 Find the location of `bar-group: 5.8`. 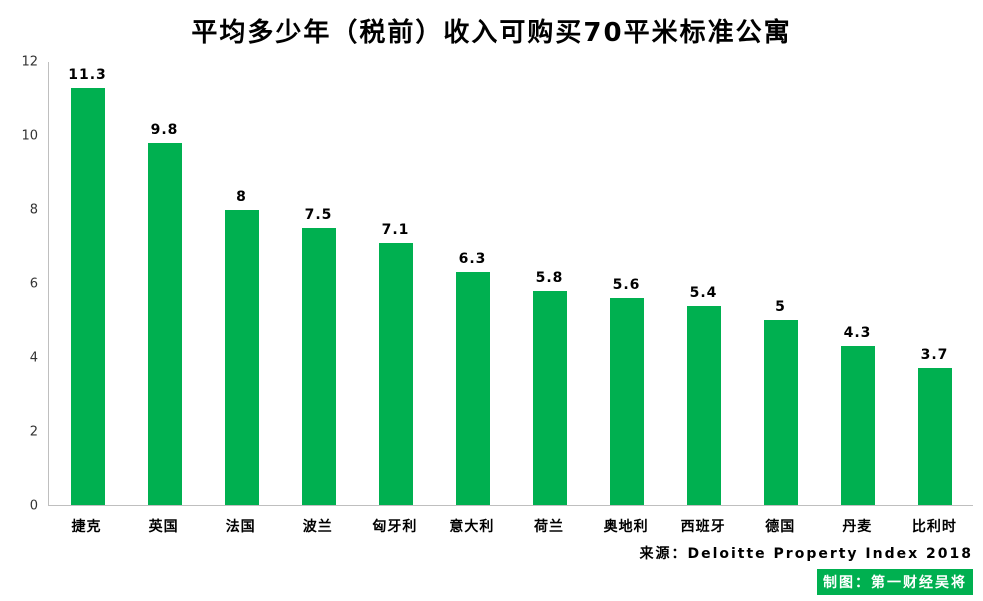

bar-group: 5.8 is located at coordinates (549, 283).